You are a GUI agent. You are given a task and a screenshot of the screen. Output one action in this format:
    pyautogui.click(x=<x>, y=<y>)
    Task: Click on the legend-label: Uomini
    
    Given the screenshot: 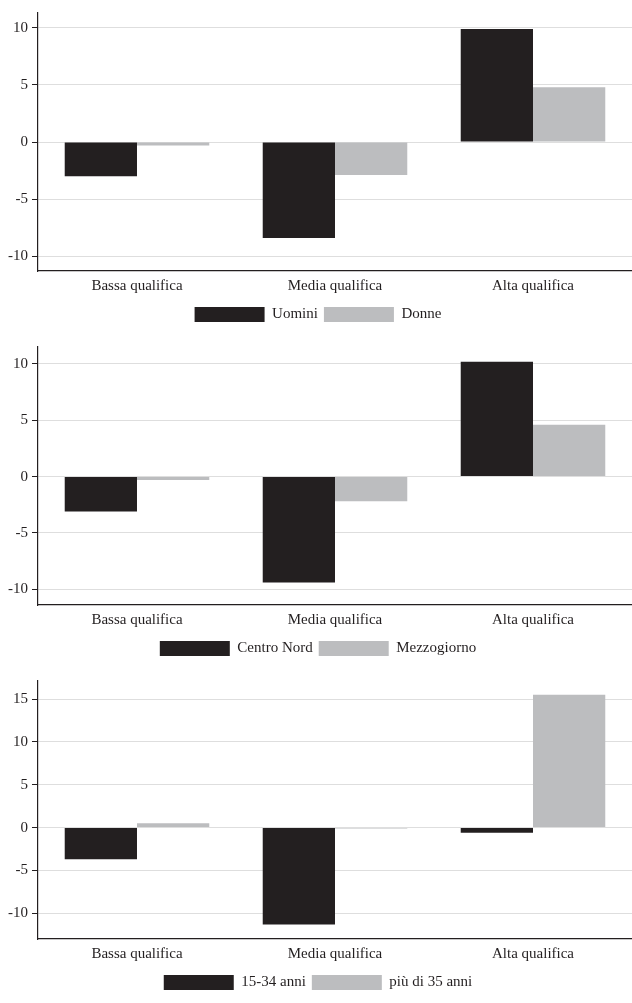 What is the action you would take?
    pyautogui.click(x=295, y=313)
    